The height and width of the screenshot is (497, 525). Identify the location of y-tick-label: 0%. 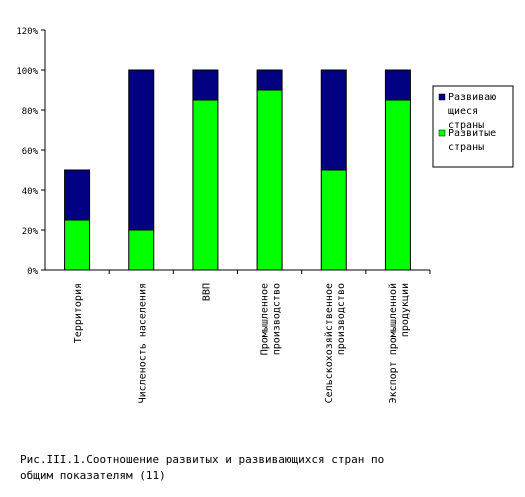
(32, 272).